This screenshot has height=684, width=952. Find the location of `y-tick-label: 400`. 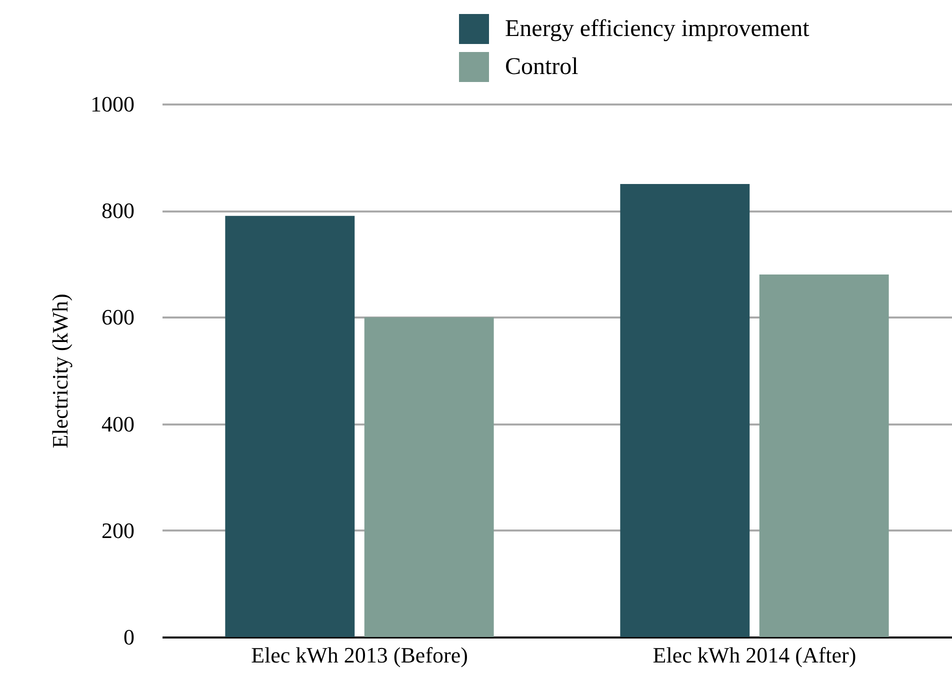

y-tick-label: 400 is located at coordinates (118, 423).